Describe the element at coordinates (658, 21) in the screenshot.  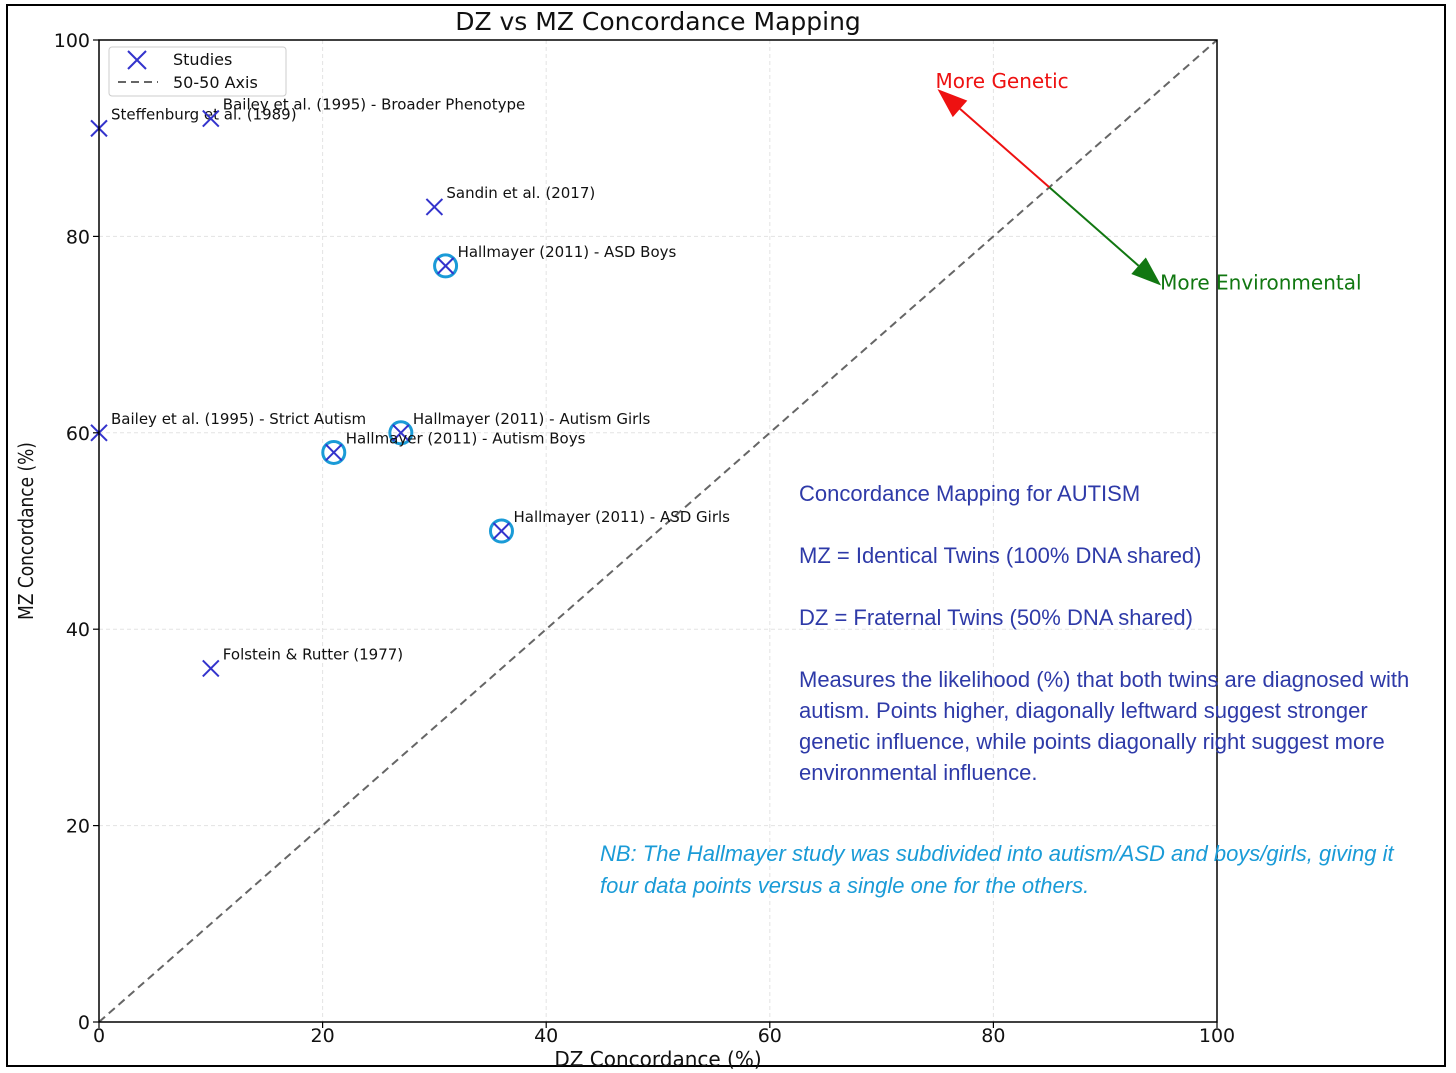
I see `chart-title: DZ vs MZ Concordance Mapping` at that location.